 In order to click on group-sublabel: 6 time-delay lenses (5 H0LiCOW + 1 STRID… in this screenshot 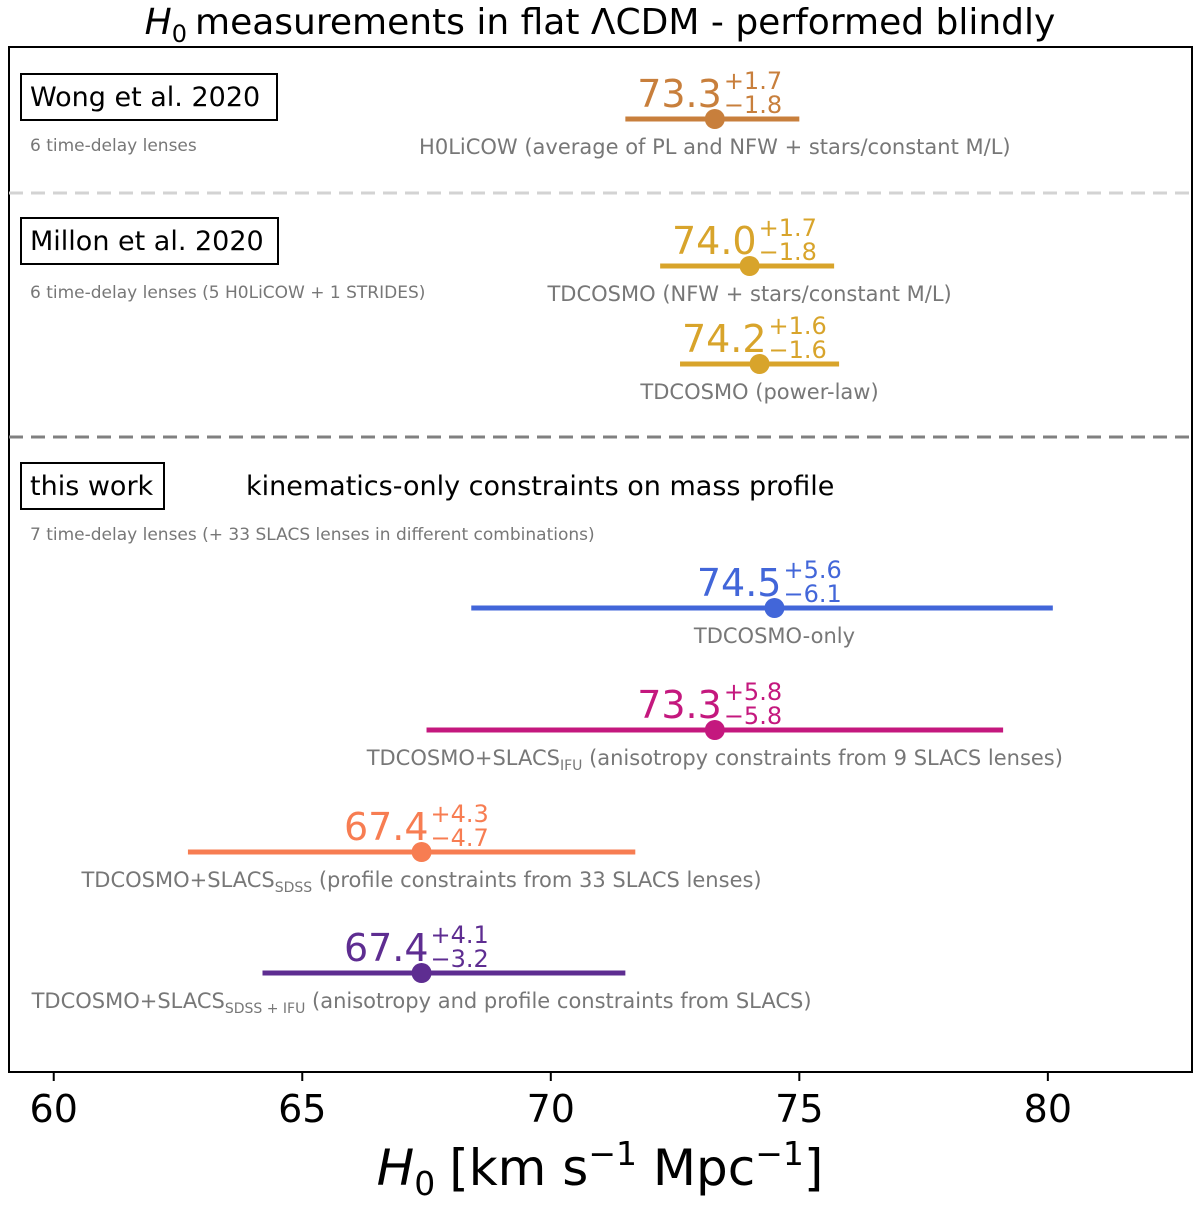, I will do `click(227, 293)`.